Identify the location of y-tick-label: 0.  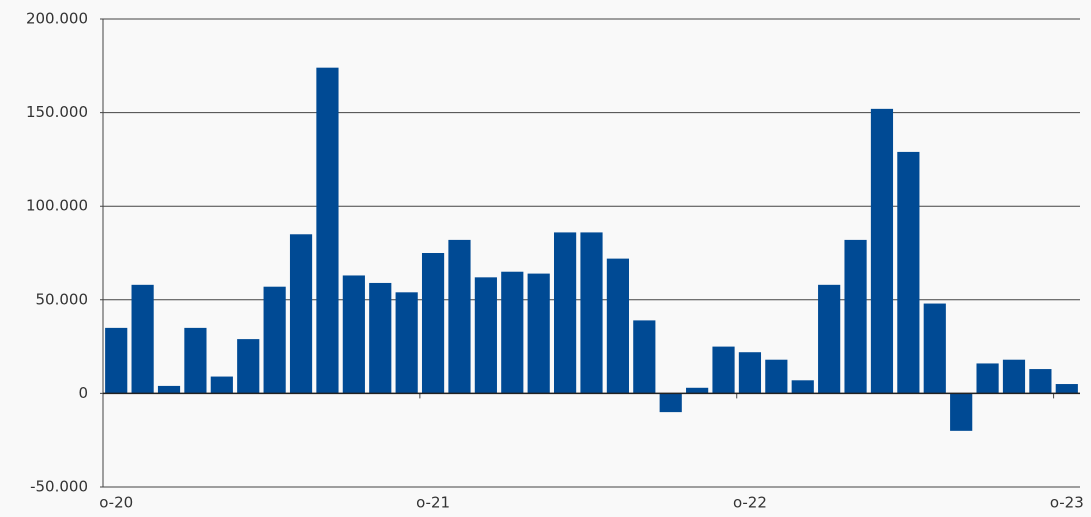
(83, 393).